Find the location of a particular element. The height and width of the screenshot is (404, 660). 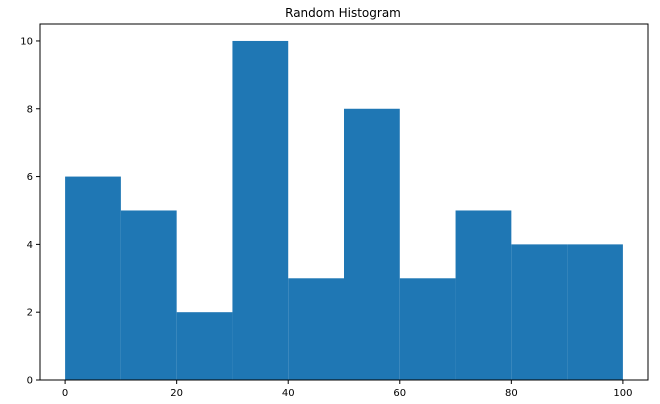

y-tick-label: 4 is located at coordinates (30, 245).